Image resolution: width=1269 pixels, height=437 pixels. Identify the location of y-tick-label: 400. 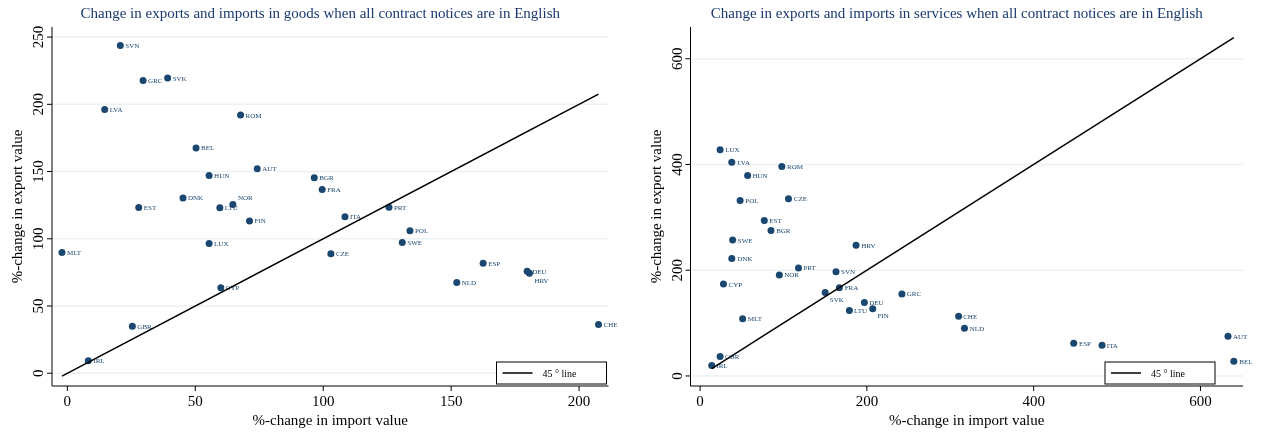
(676, 164).